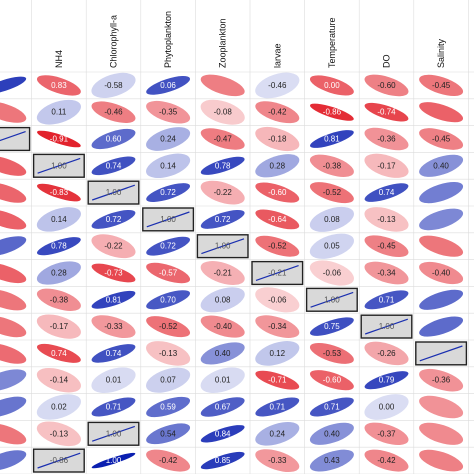  I want to click on cell-value-label: 0.85, so click(223, 460).